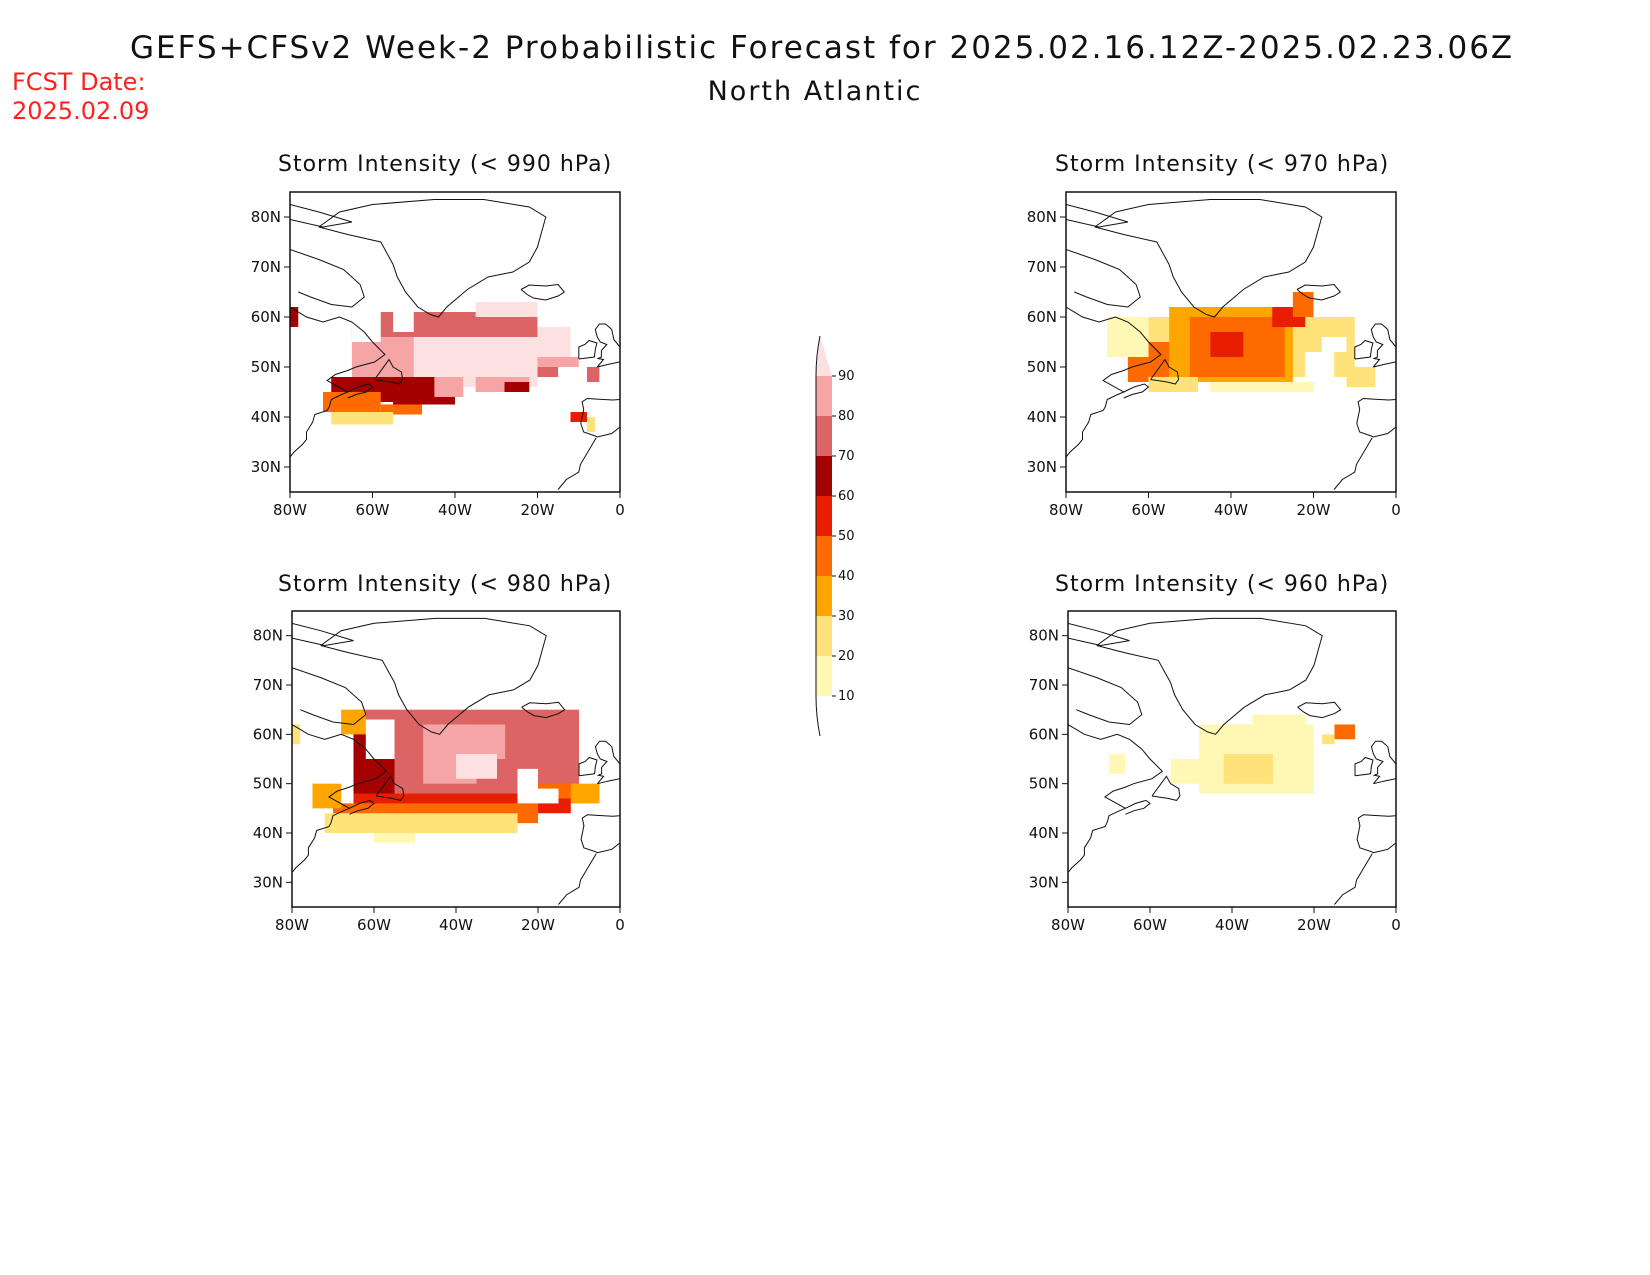  I want to click on colorbar-label: 80, so click(846, 416).